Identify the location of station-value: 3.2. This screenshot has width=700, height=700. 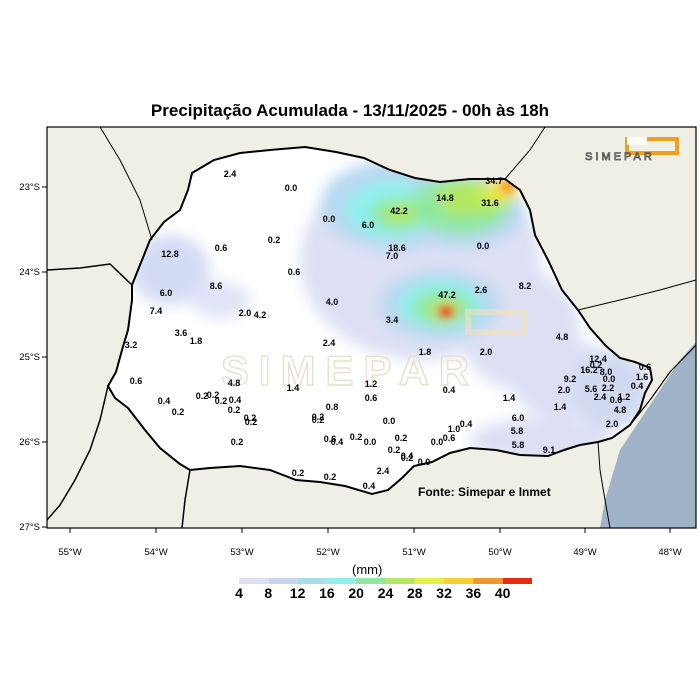
(131, 345).